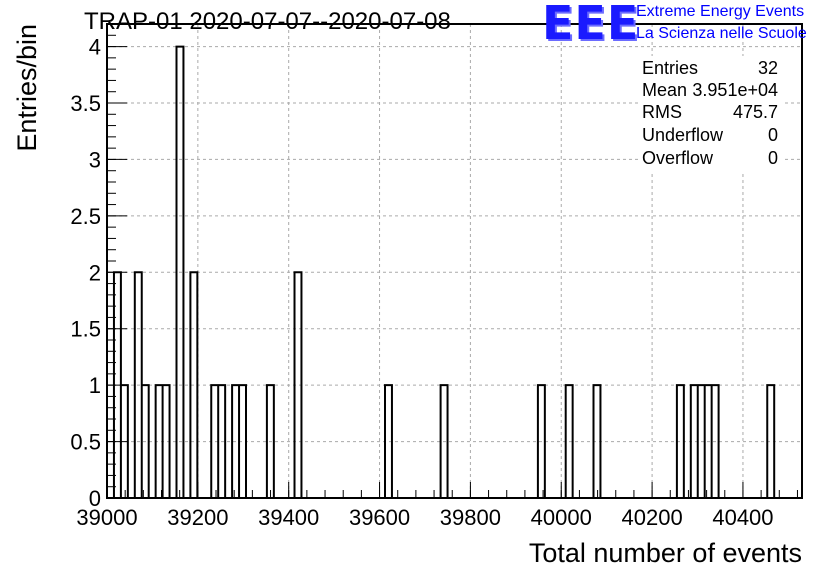 The height and width of the screenshot is (572, 836). What do you see at coordinates (379, 517) in the screenshot?
I see `x-tick-label: 39600` at bounding box center [379, 517].